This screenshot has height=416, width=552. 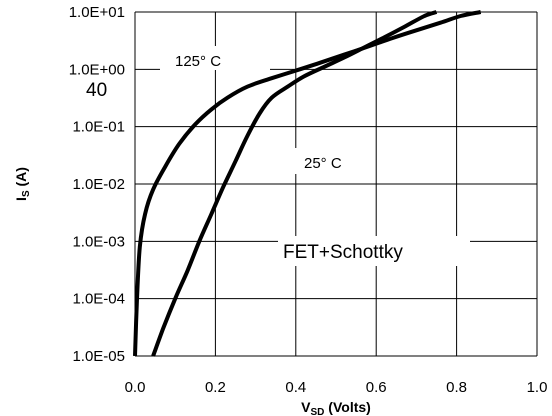 What do you see at coordinates (96, 90) in the screenshot?
I see `stray-note: 40` at bounding box center [96, 90].